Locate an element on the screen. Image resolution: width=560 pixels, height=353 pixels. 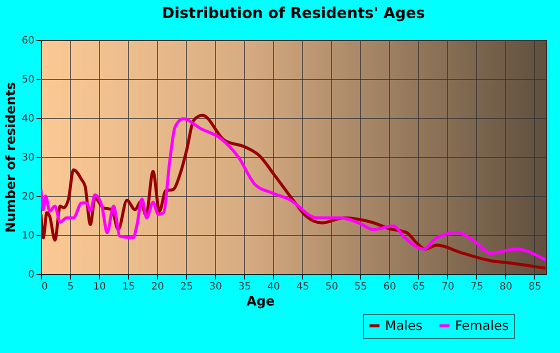
x-tick-label: 75 is located at coordinates (477, 287).